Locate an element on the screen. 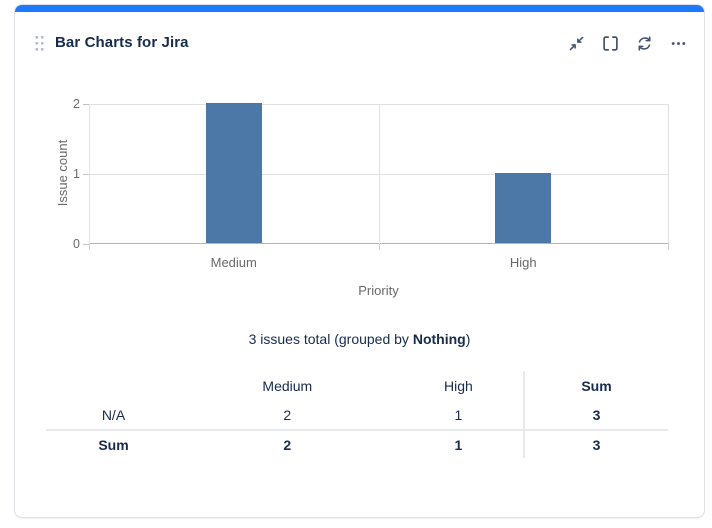 The height and width of the screenshot is (528, 712). gridline-vertical is located at coordinates (668, 174).